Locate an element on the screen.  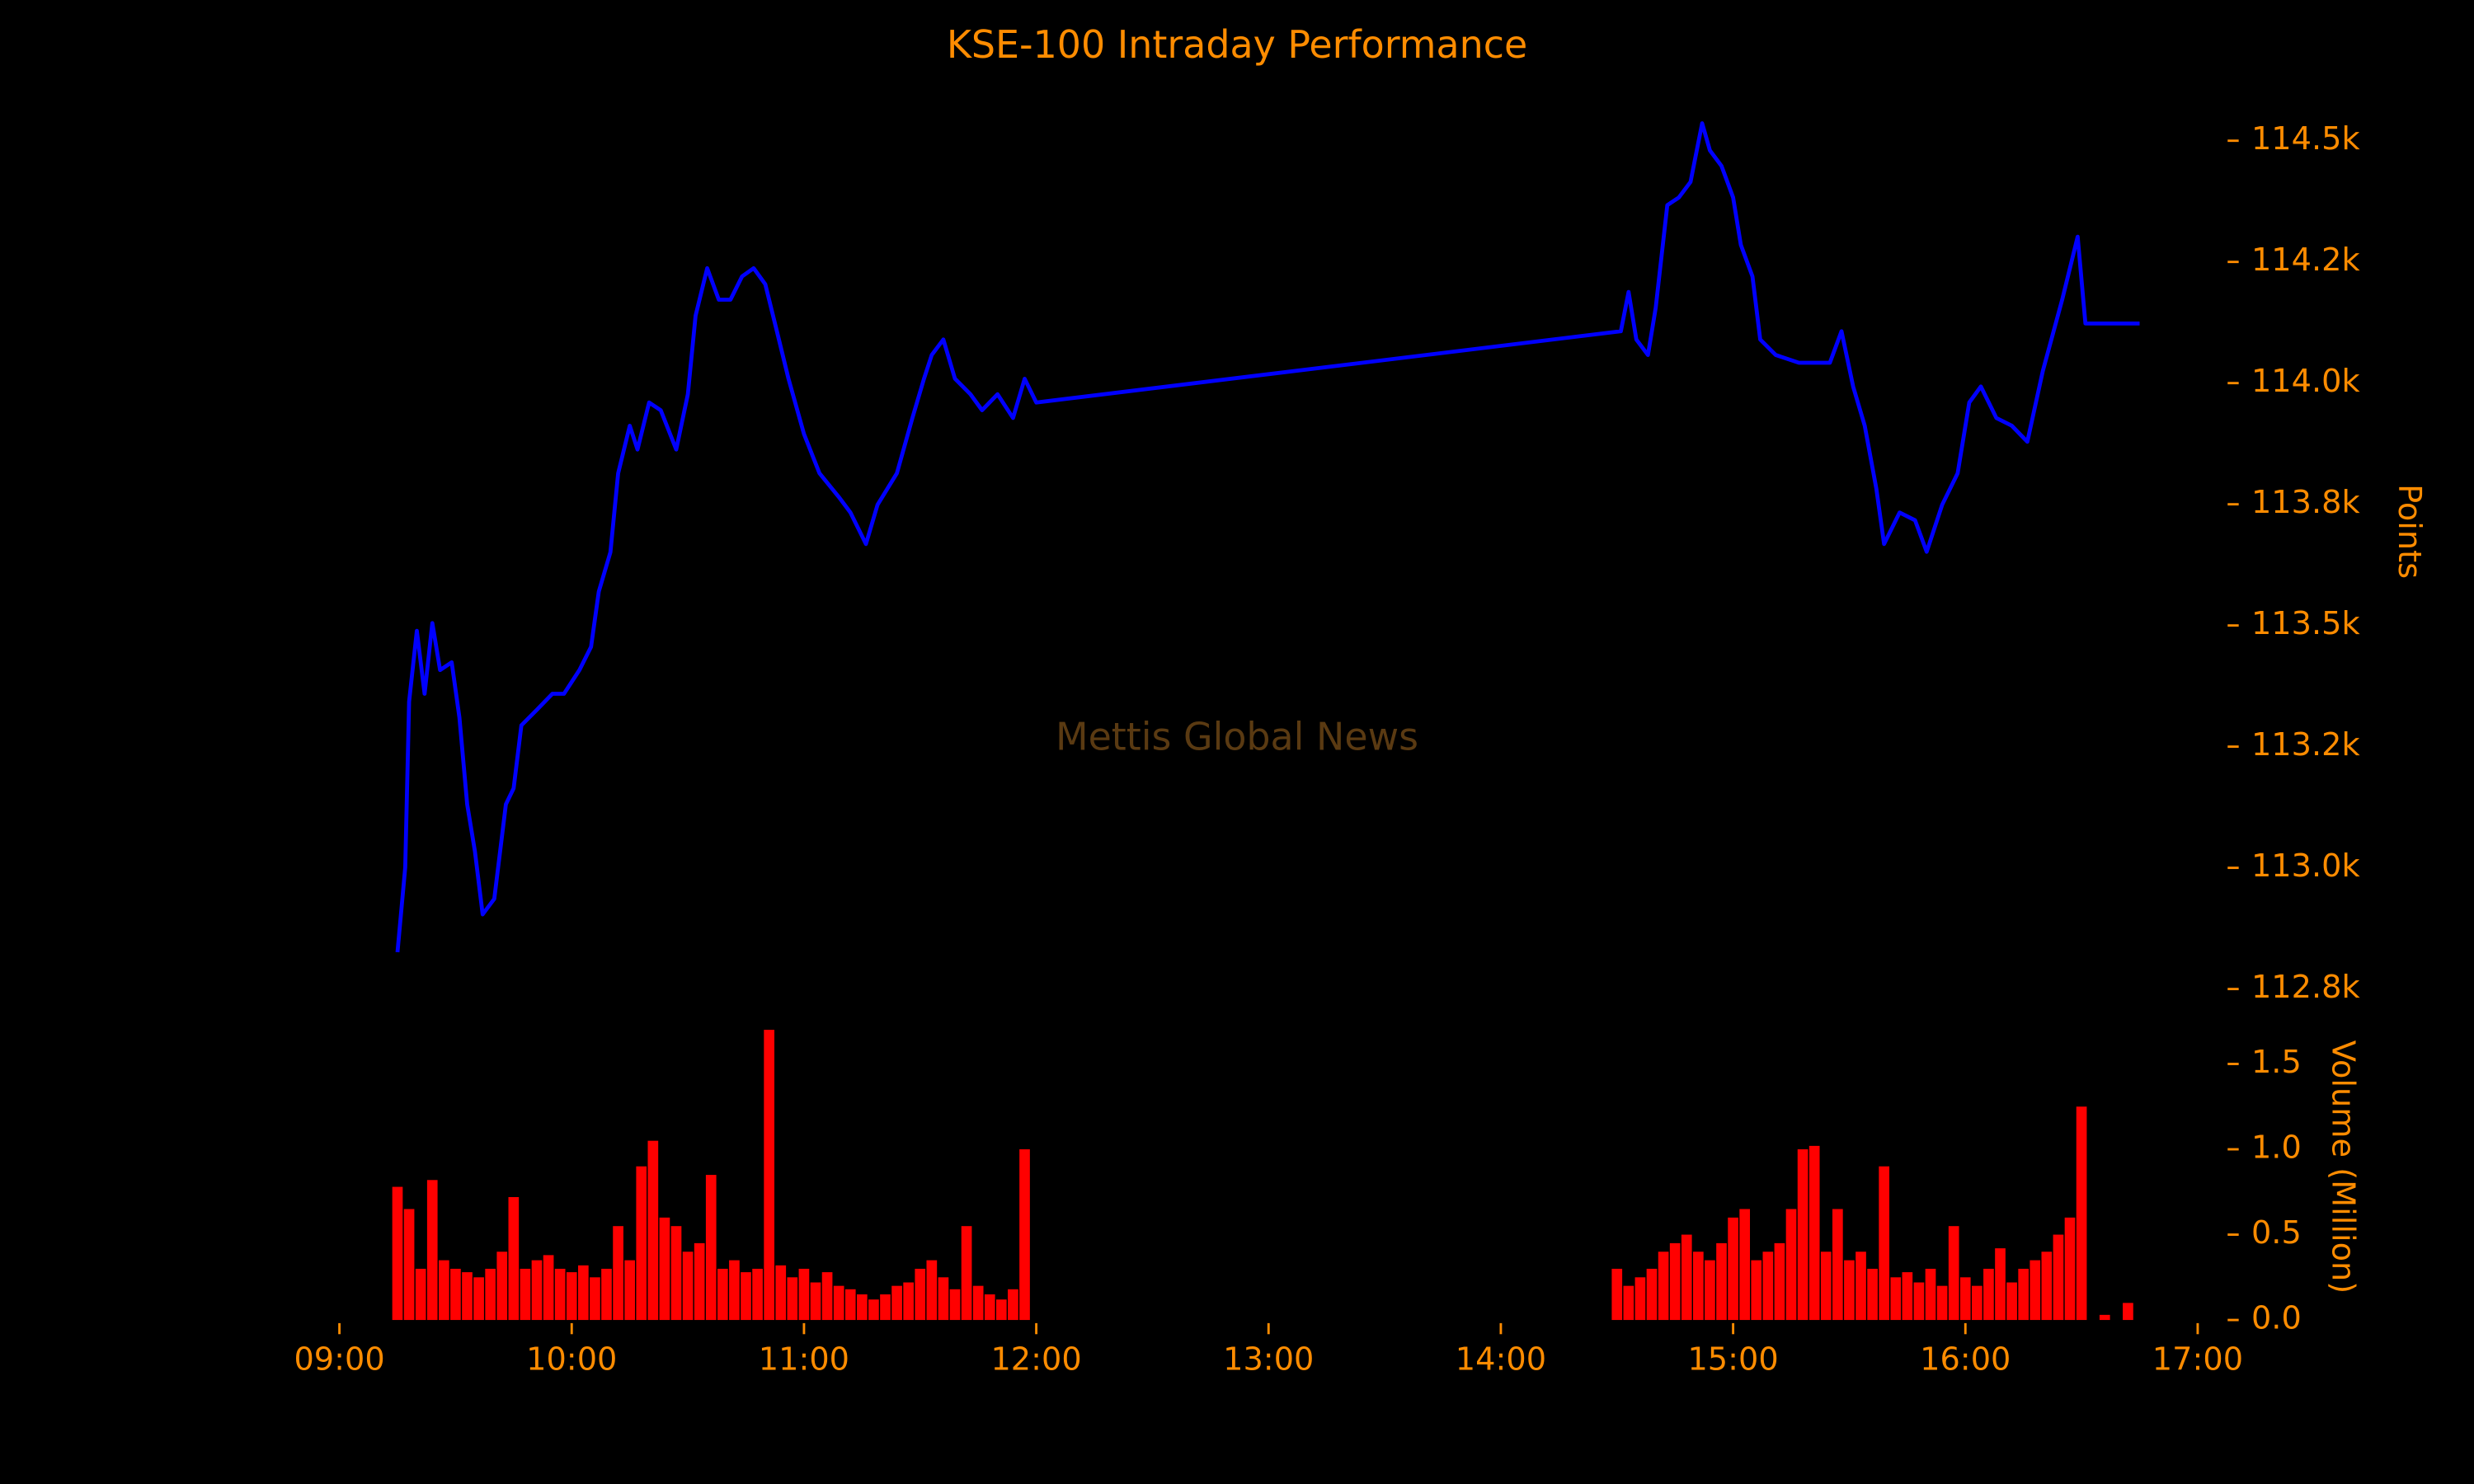
x-tick-label: 17:00 is located at coordinates (2197, 1359).